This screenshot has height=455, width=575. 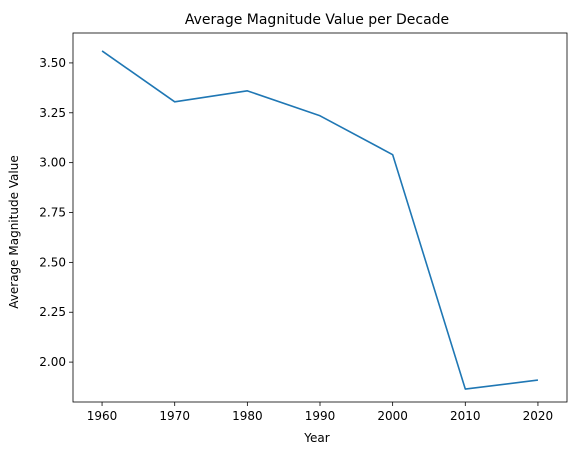 I want to click on x-axis-label: Year, so click(x=316, y=438).